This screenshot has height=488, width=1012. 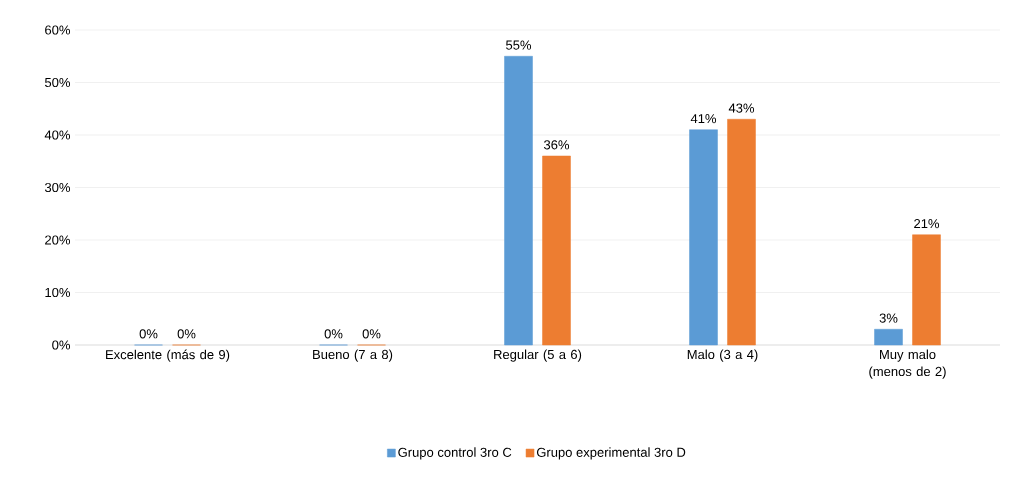 What do you see at coordinates (57, 82) in the screenshot?
I see `y-tick-label: 50%` at bounding box center [57, 82].